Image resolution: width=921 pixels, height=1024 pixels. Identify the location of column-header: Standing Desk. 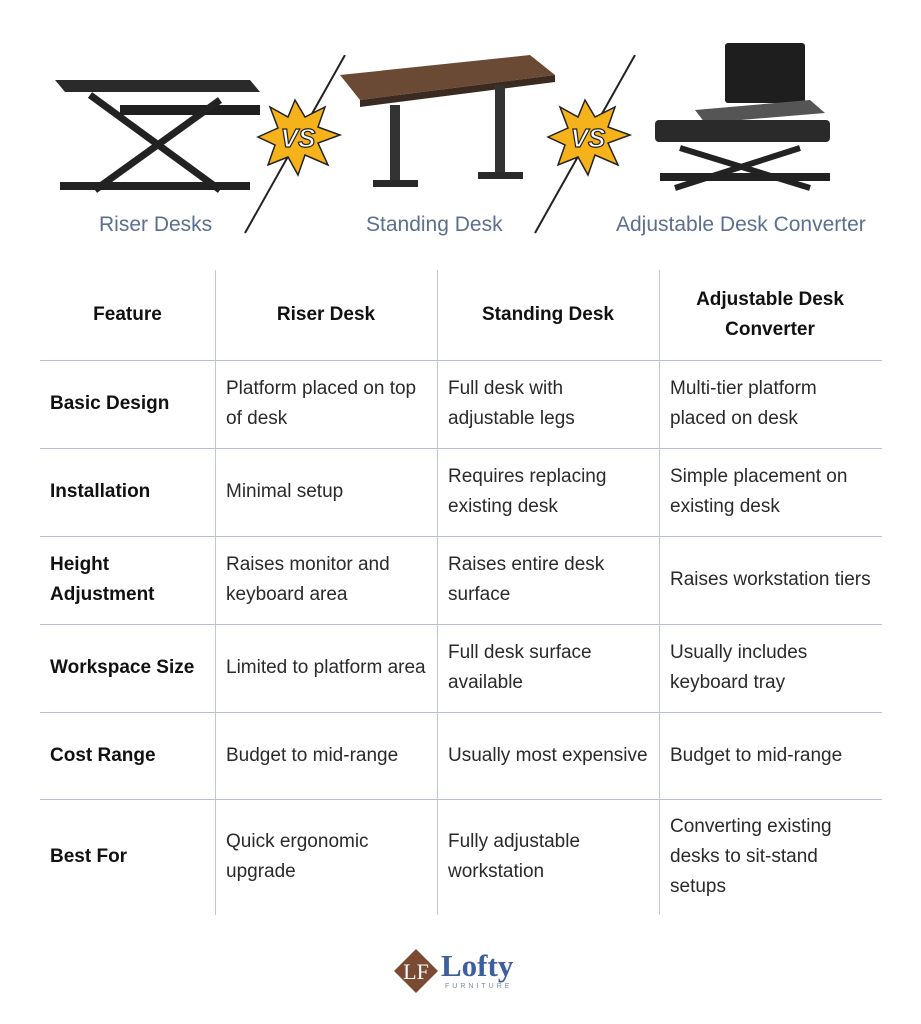
(548, 314).